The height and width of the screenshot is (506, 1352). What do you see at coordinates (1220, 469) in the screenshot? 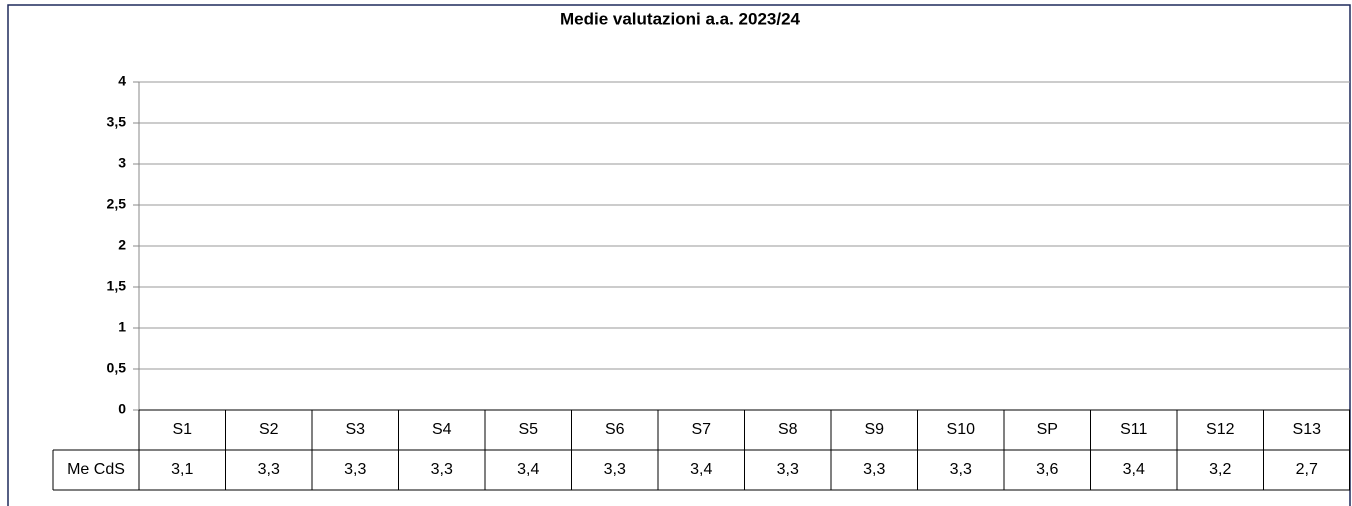
I see `value-label: 3,2` at bounding box center [1220, 469].